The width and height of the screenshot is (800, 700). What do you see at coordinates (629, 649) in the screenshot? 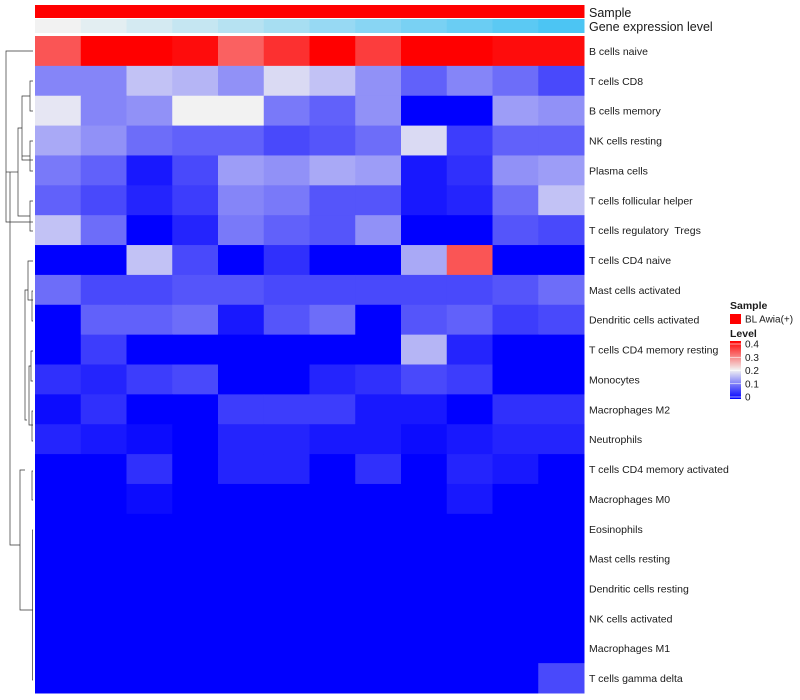
I see `row-label: Macrophages M1` at bounding box center [629, 649].